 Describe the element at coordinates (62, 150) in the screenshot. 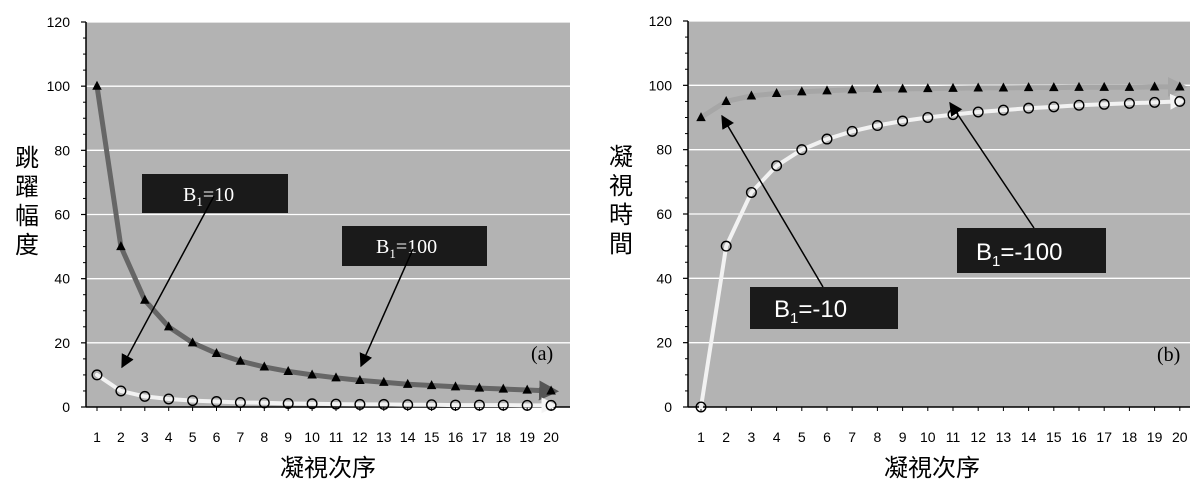

I see `y-tick-label: 80` at that location.